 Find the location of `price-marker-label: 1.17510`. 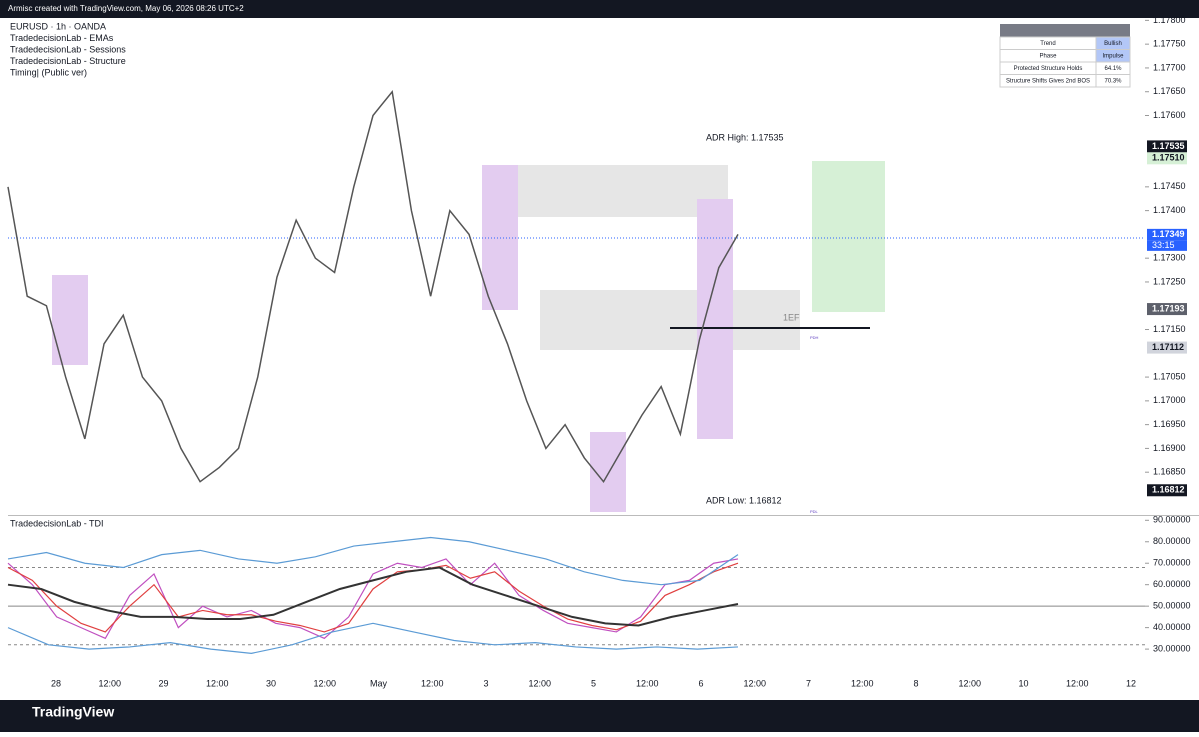

price-marker-label: 1.17510 is located at coordinates (1168, 158).